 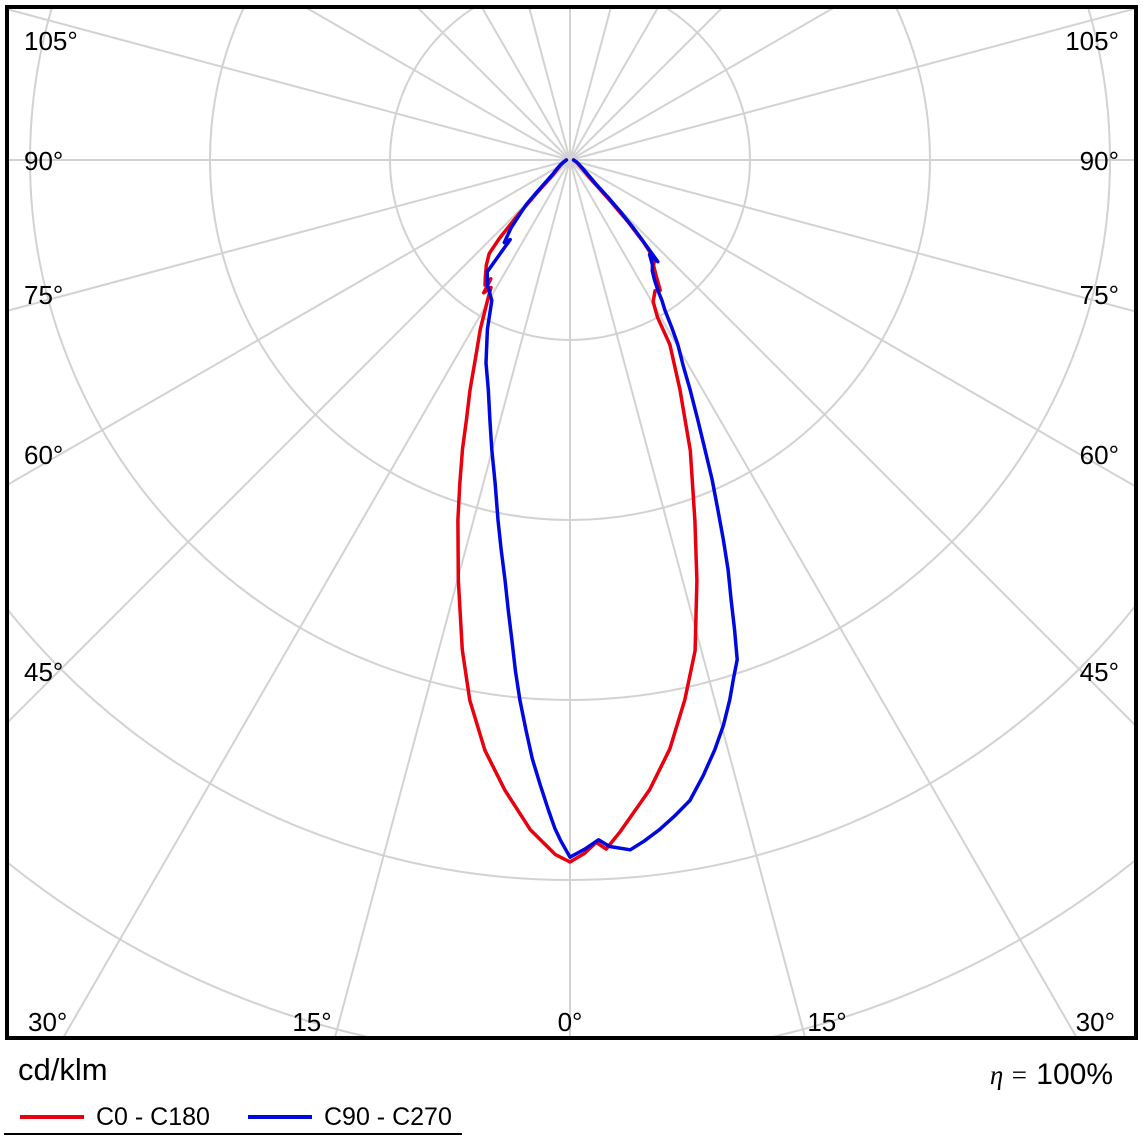 I want to click on legend-label-c0-c180: C0 - C180, so click(x=153, y=1116).